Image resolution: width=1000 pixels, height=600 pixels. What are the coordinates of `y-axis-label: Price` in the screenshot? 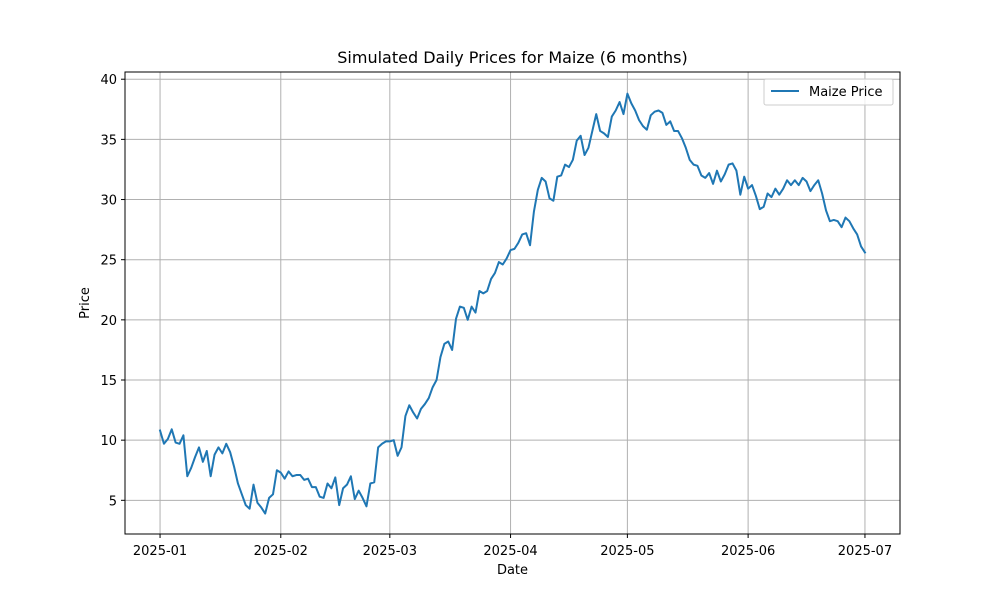 It's located at (85, 303).